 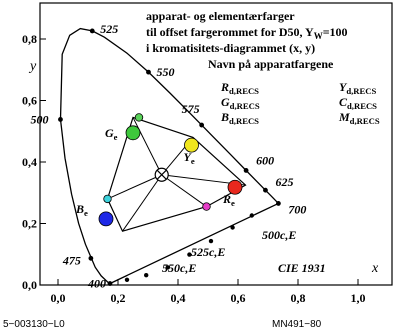 I want to click on wavelength-label-525: 525, so click(x=109, y=29).